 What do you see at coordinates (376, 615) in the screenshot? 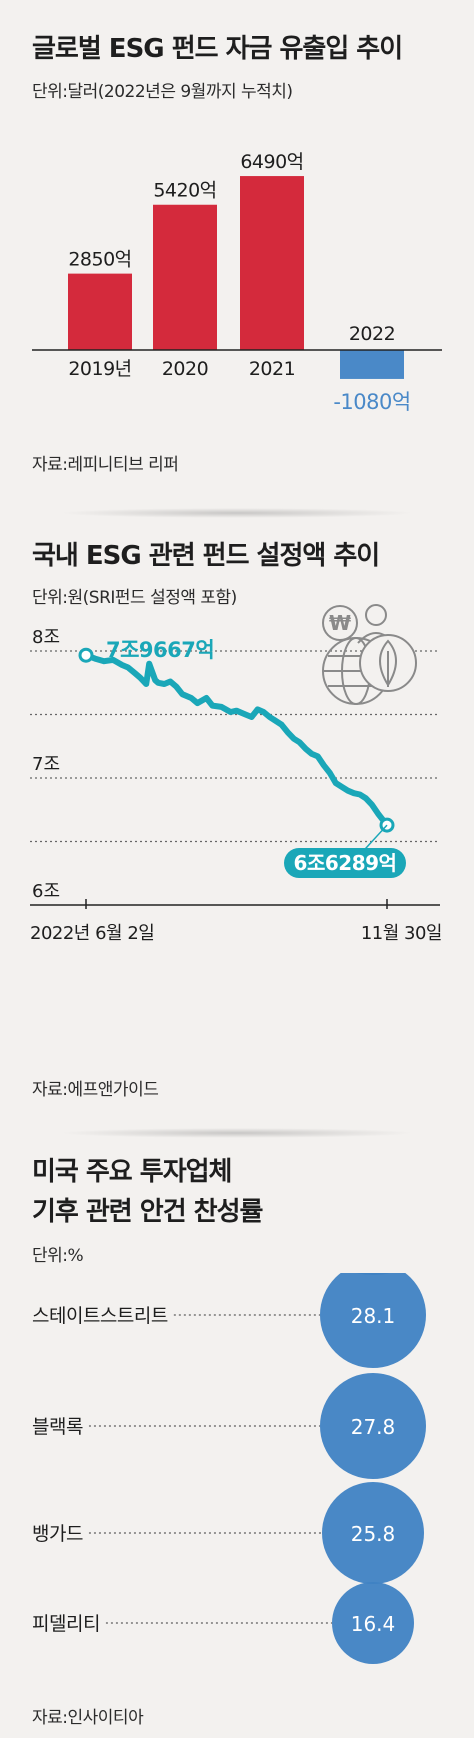
I see `person-head-shape` at bounding box center [376, 615].